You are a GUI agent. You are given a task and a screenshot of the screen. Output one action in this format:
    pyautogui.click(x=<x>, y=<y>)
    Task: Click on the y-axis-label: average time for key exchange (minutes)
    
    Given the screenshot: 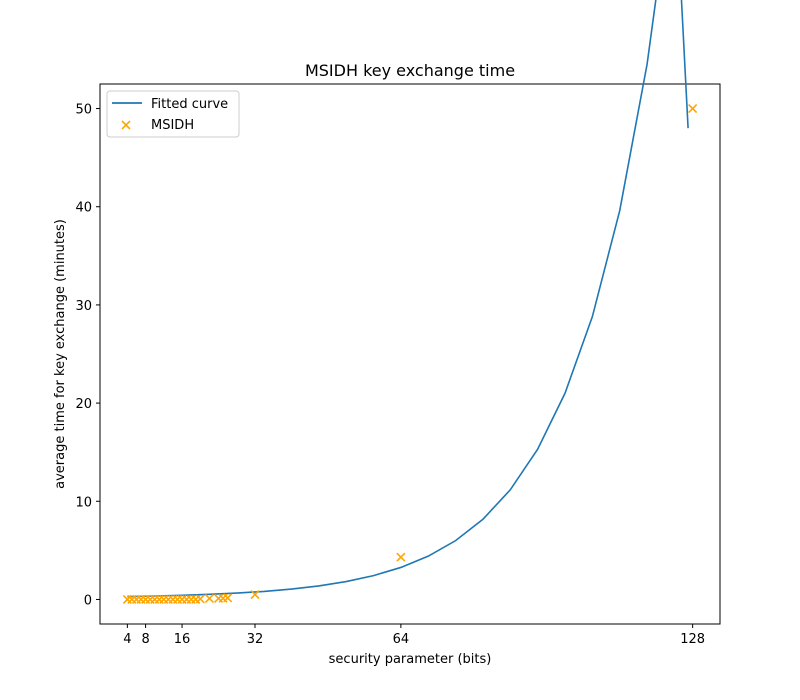 What is the action you would take?
    pyautogui.click(x=60, y=354)
    